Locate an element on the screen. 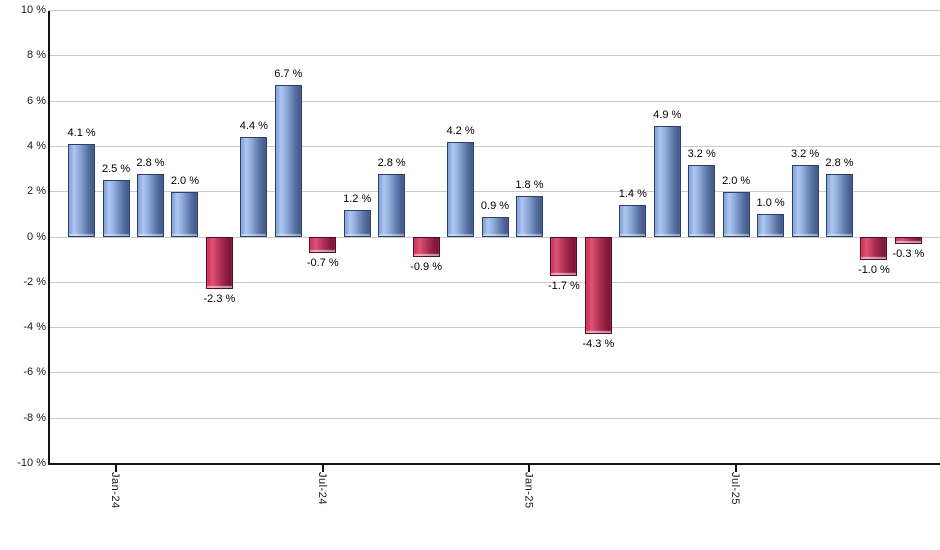  bar-value-label: 4.2 % is located at coordinates (460, 130).